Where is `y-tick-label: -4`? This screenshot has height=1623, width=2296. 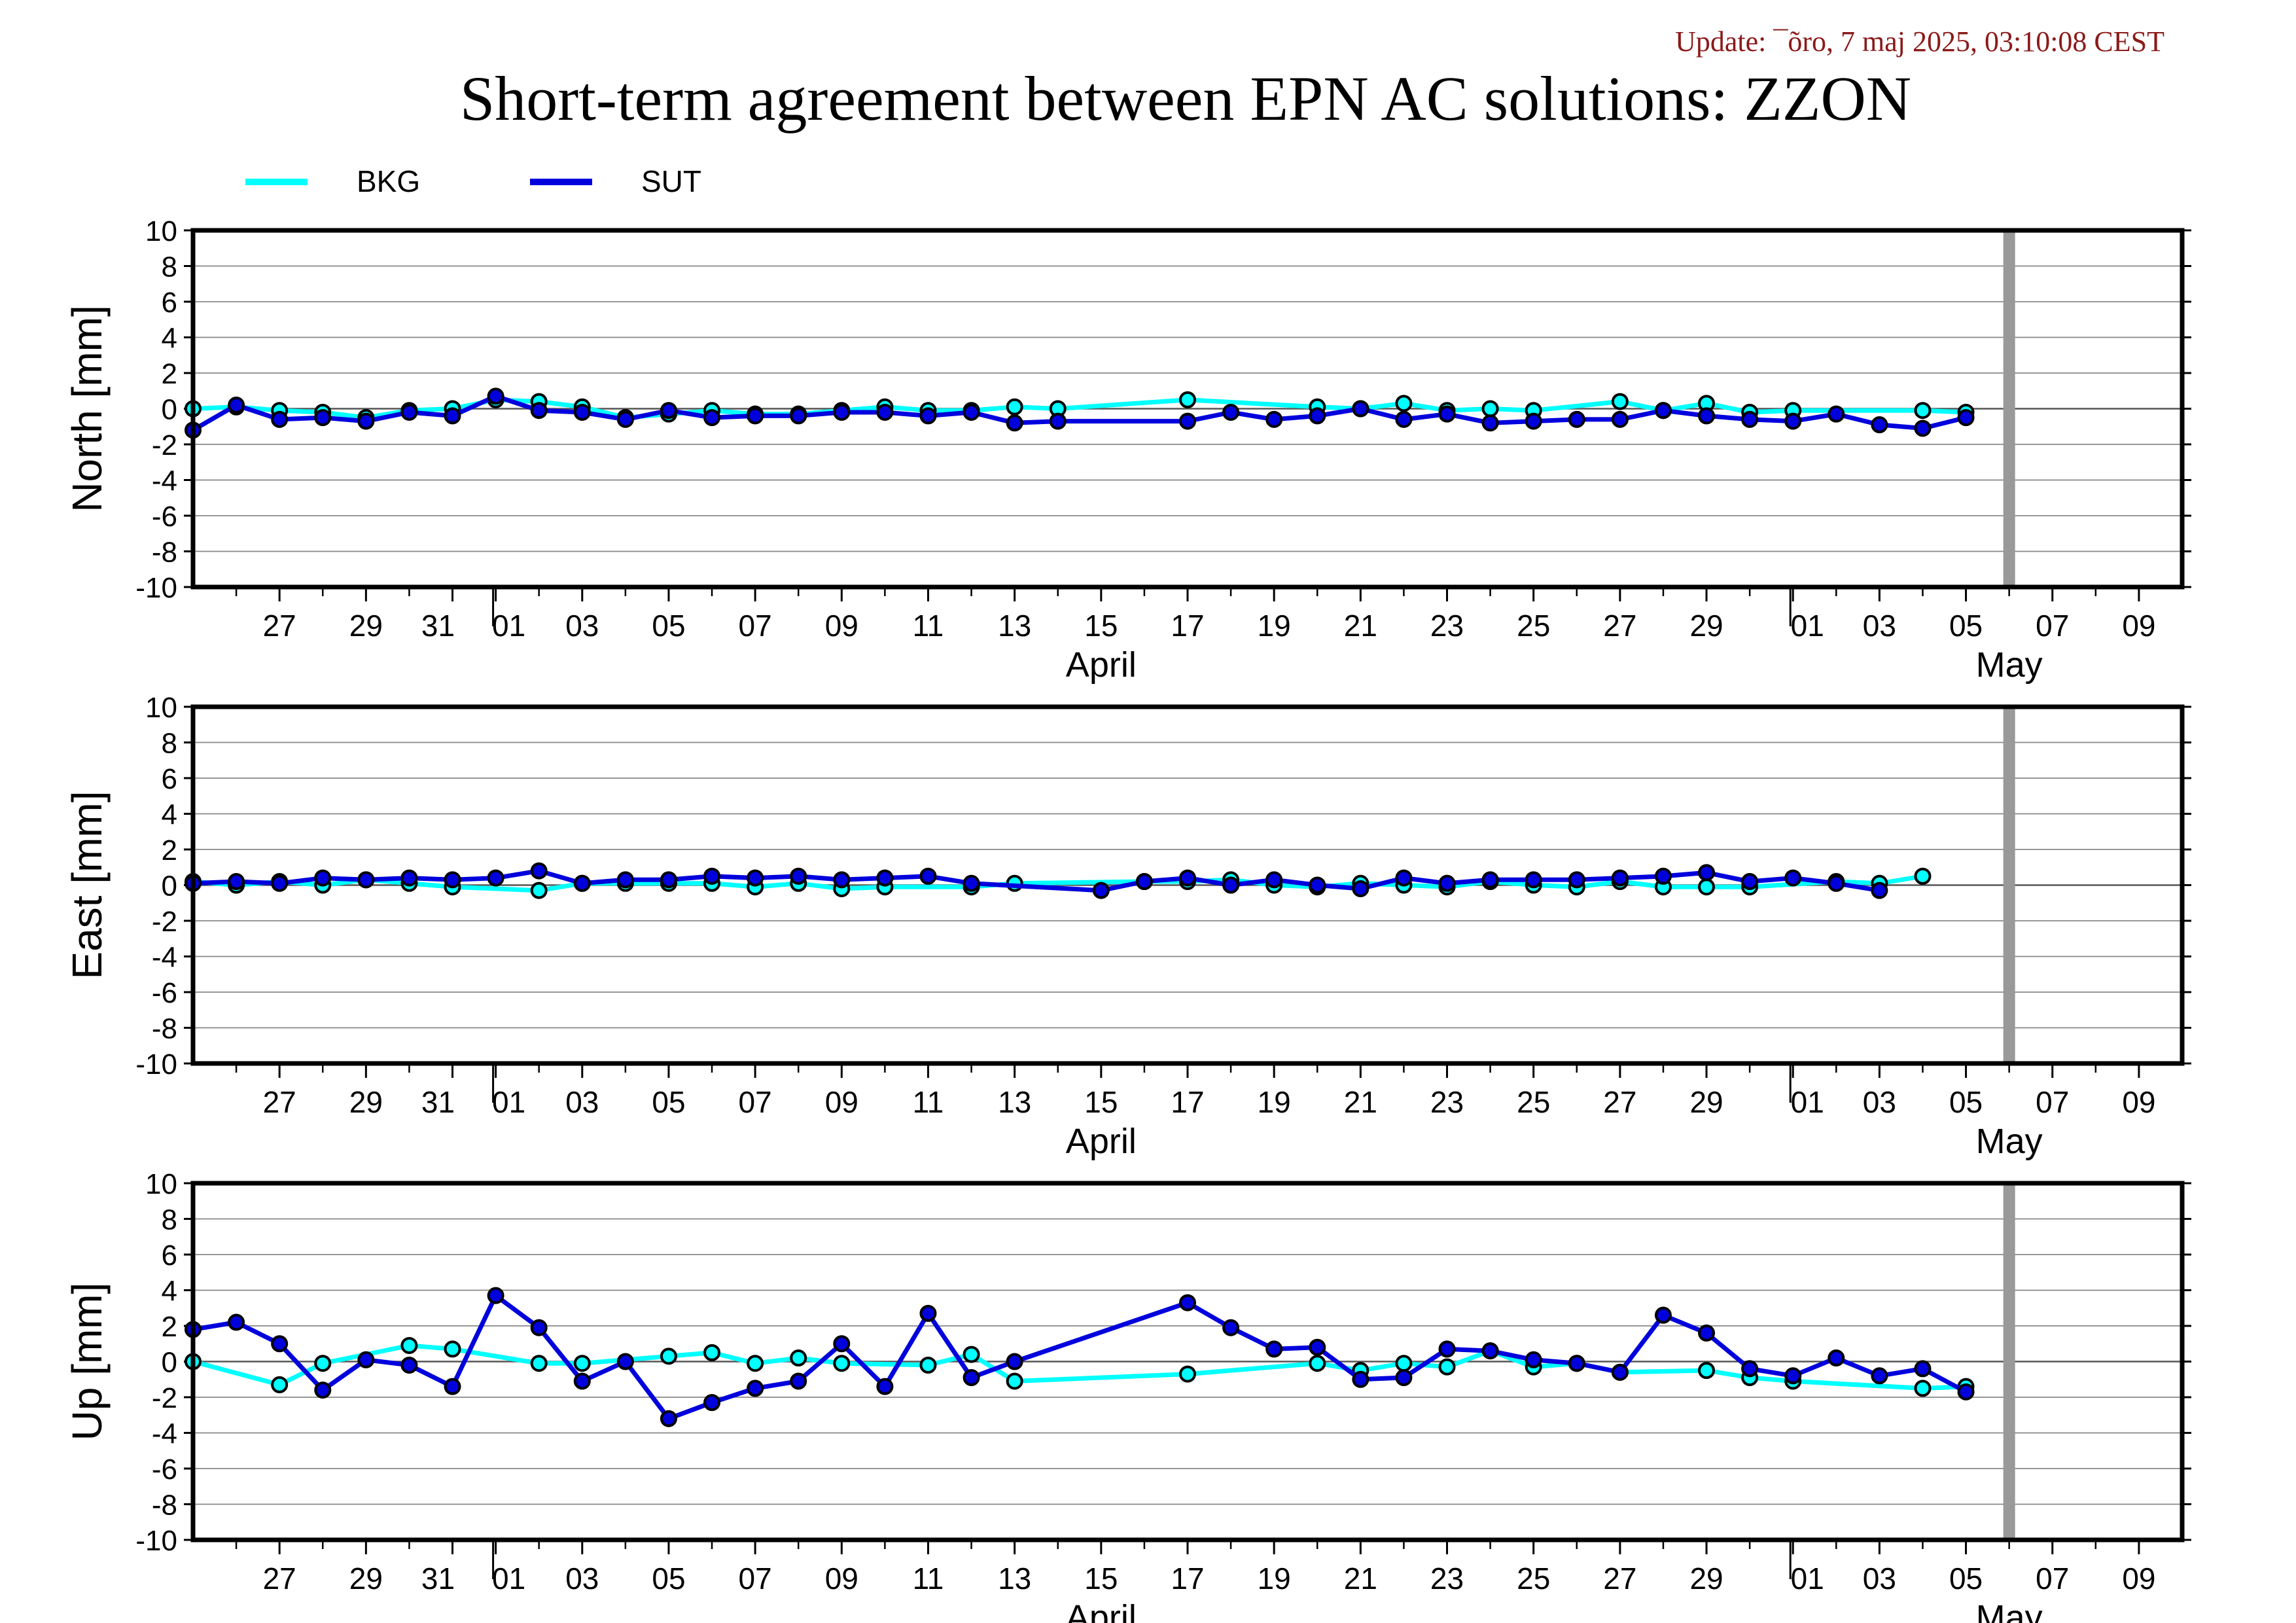
y-tick-label: -4 is located at coordinates (164, 1434).